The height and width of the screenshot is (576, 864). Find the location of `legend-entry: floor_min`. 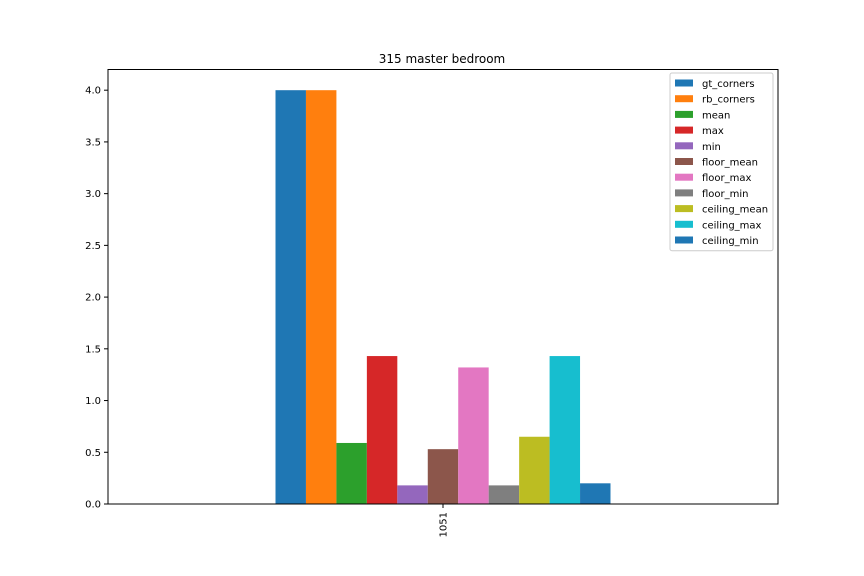

legend-entry: floor_min is located at coordinates (725, 194).